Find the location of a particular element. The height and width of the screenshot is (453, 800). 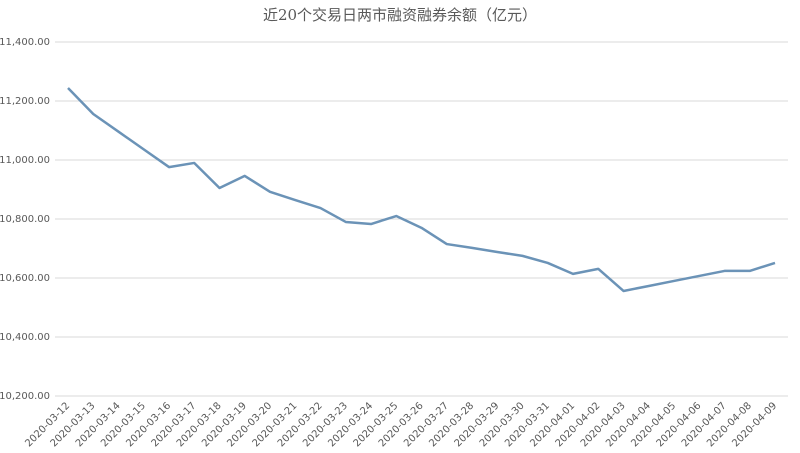

chart-title: 近20个交易日两市融资融券余额（亿元） is located at coordinates (400, 15).